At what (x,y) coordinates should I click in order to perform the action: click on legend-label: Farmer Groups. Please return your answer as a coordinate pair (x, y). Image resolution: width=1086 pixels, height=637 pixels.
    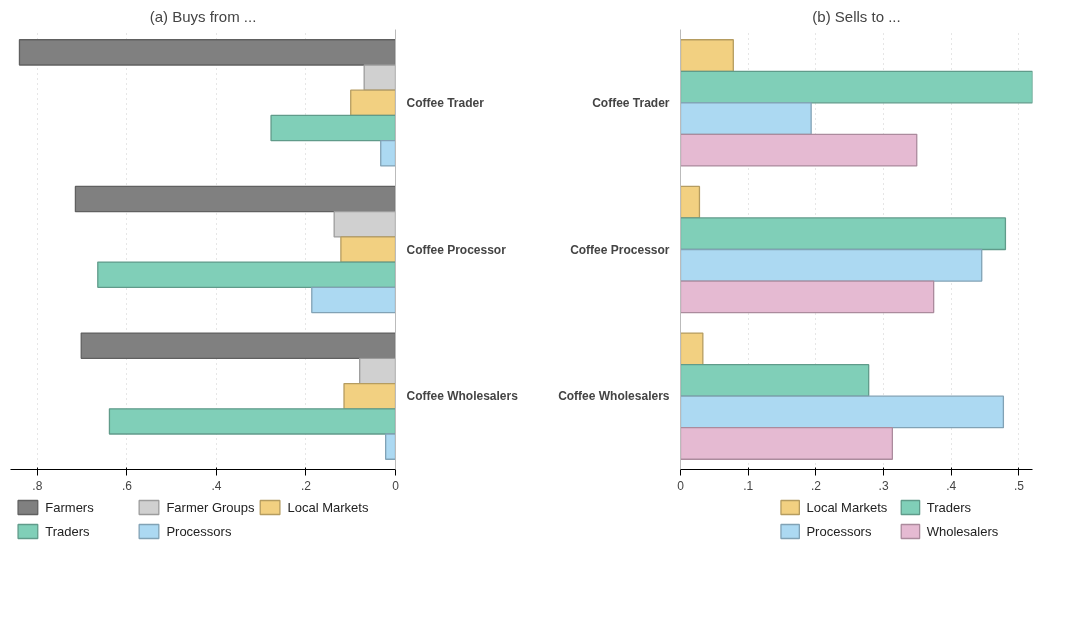
    Looking at the image, I should click on (211, 507).